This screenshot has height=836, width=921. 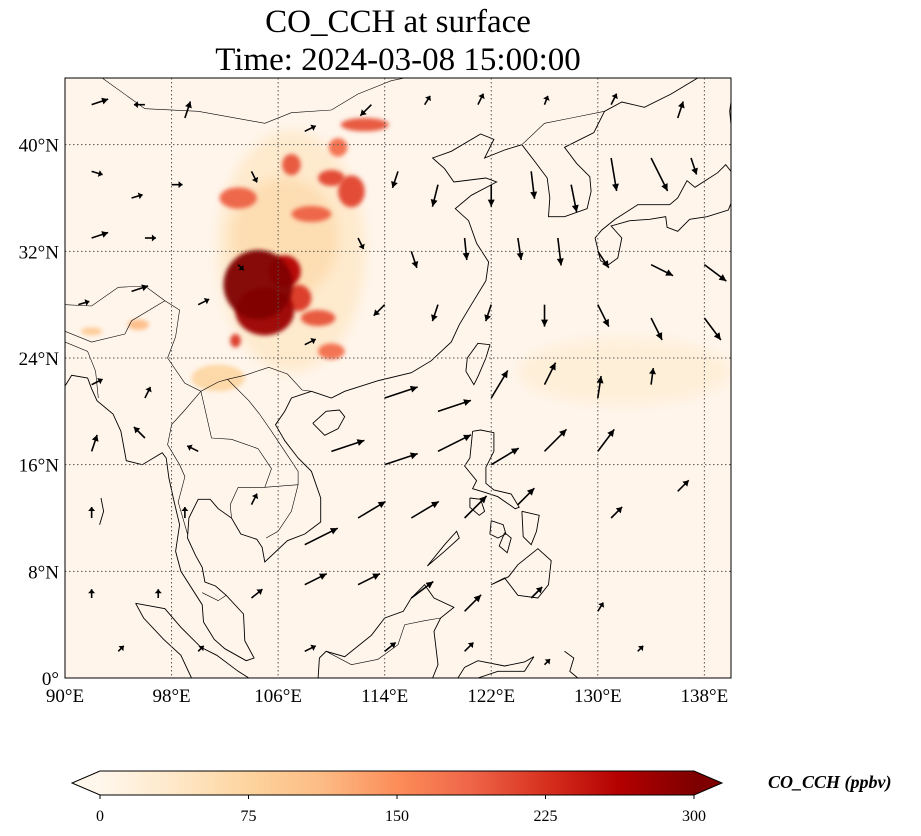 What do you see at coordinates (329, 422) in the screenshot?
I see `coastline-hainan` at bounding box center [329, 422].